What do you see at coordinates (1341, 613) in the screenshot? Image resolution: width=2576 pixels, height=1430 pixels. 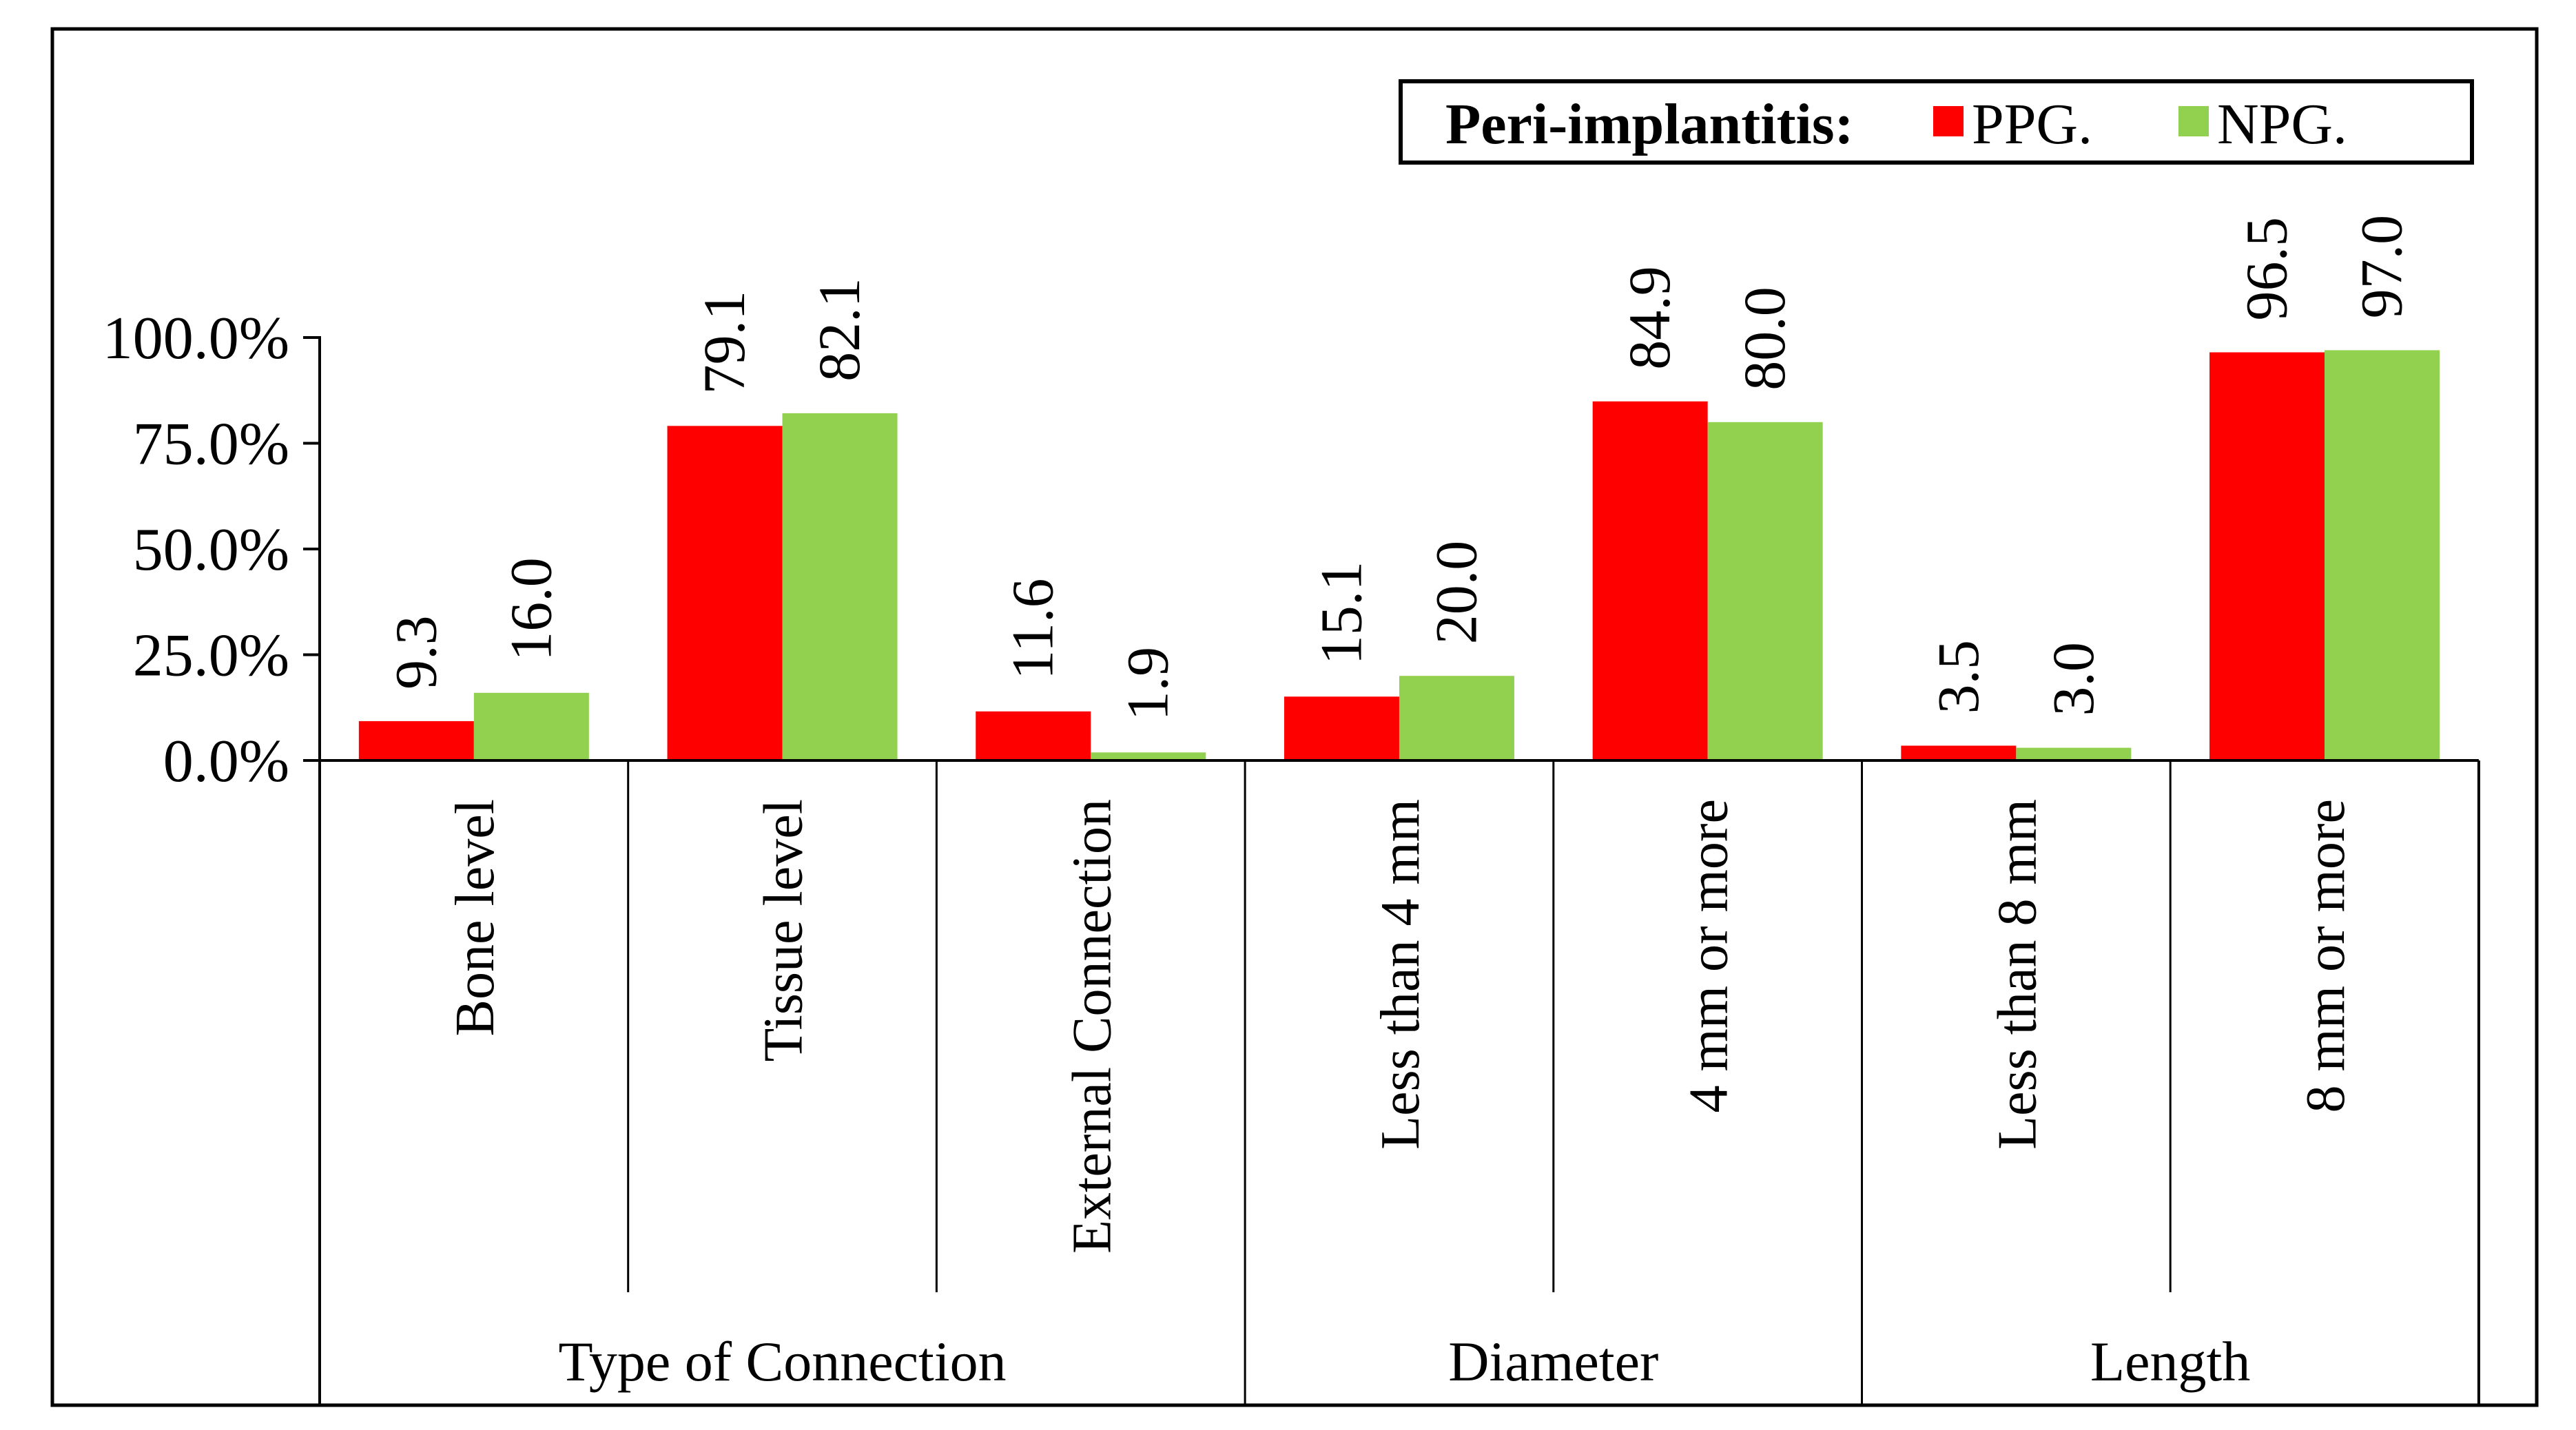 I see `data-label: 15.1` at bounding box center [1341, 613].